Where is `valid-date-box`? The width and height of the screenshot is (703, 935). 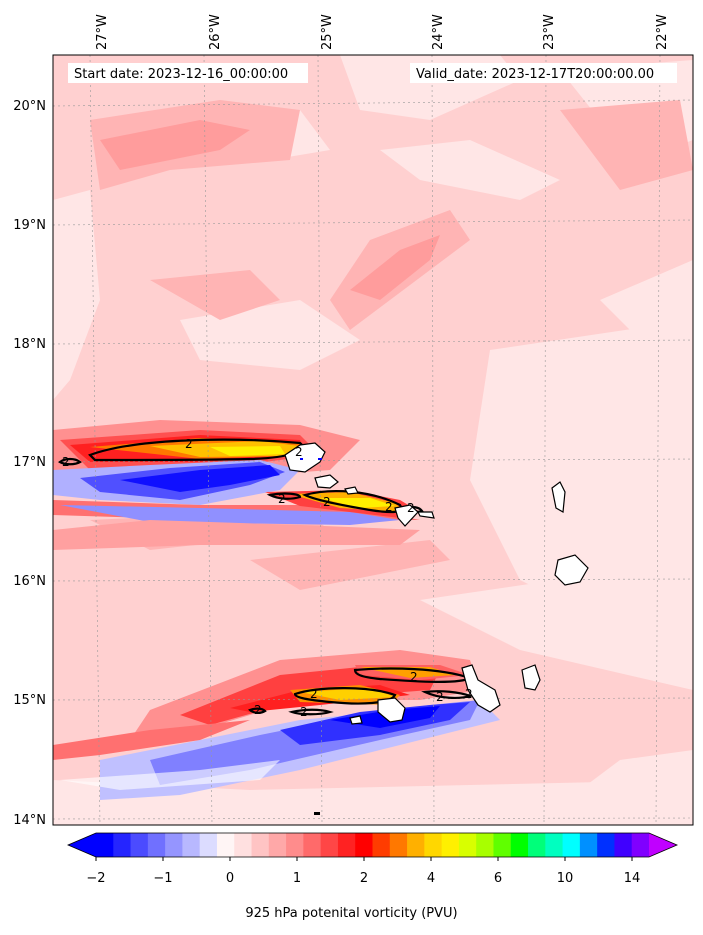
valid-date-box is located at coordinates (543, 73).